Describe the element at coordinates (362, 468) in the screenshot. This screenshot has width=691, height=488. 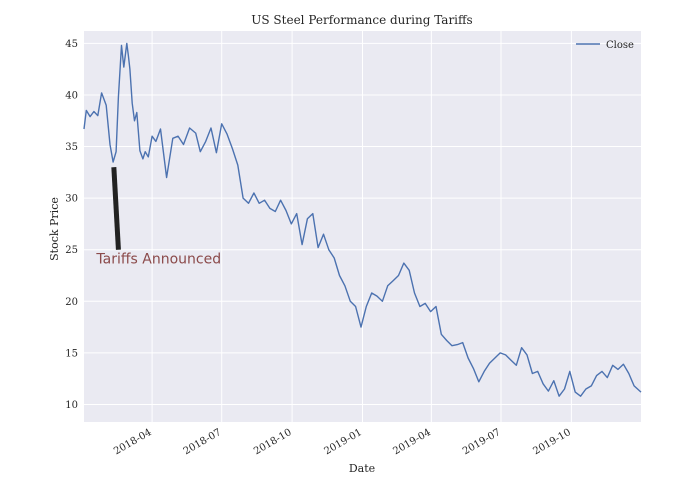
I see `x-axis-label: Date` at that location.